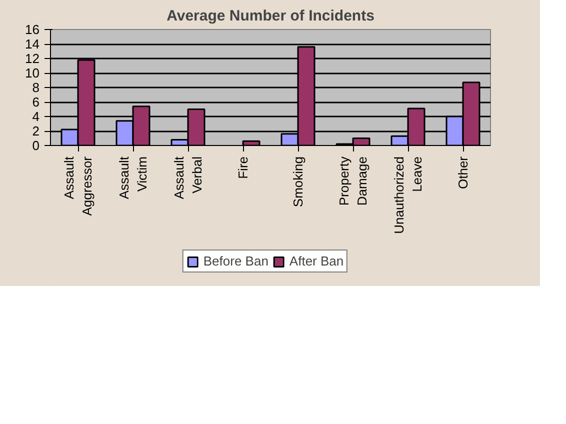 The image size is (566, 424). Describe the element at coordinates (316, 261) in the screenshot. I see `legend-label: After Ban` at that location.